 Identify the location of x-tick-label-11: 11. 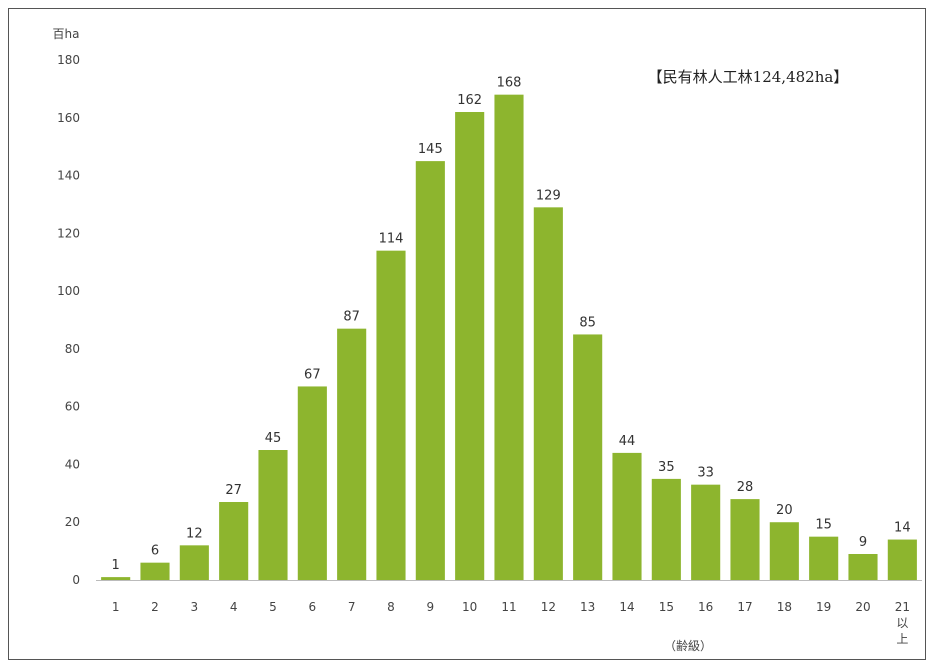
(508, 607).